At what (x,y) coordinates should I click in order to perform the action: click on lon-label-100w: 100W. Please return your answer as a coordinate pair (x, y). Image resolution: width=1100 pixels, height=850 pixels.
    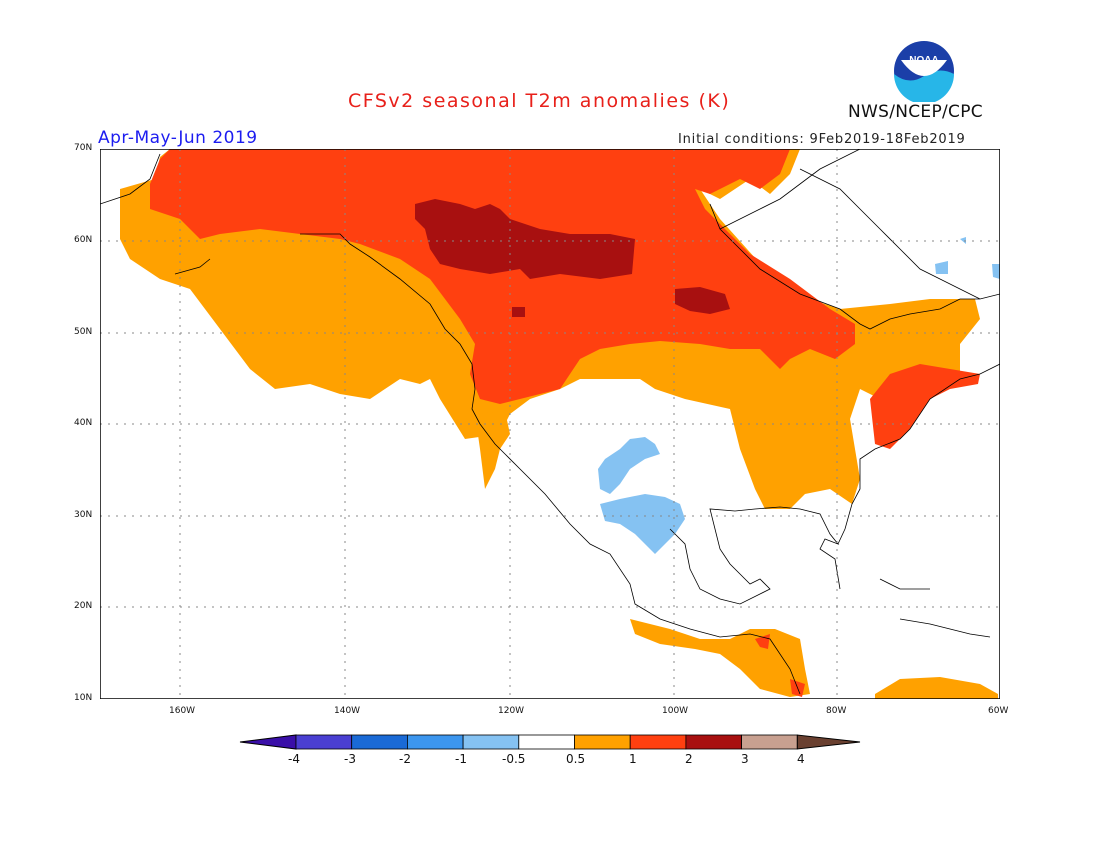
    Looking at the image, I should click on (675, 711).